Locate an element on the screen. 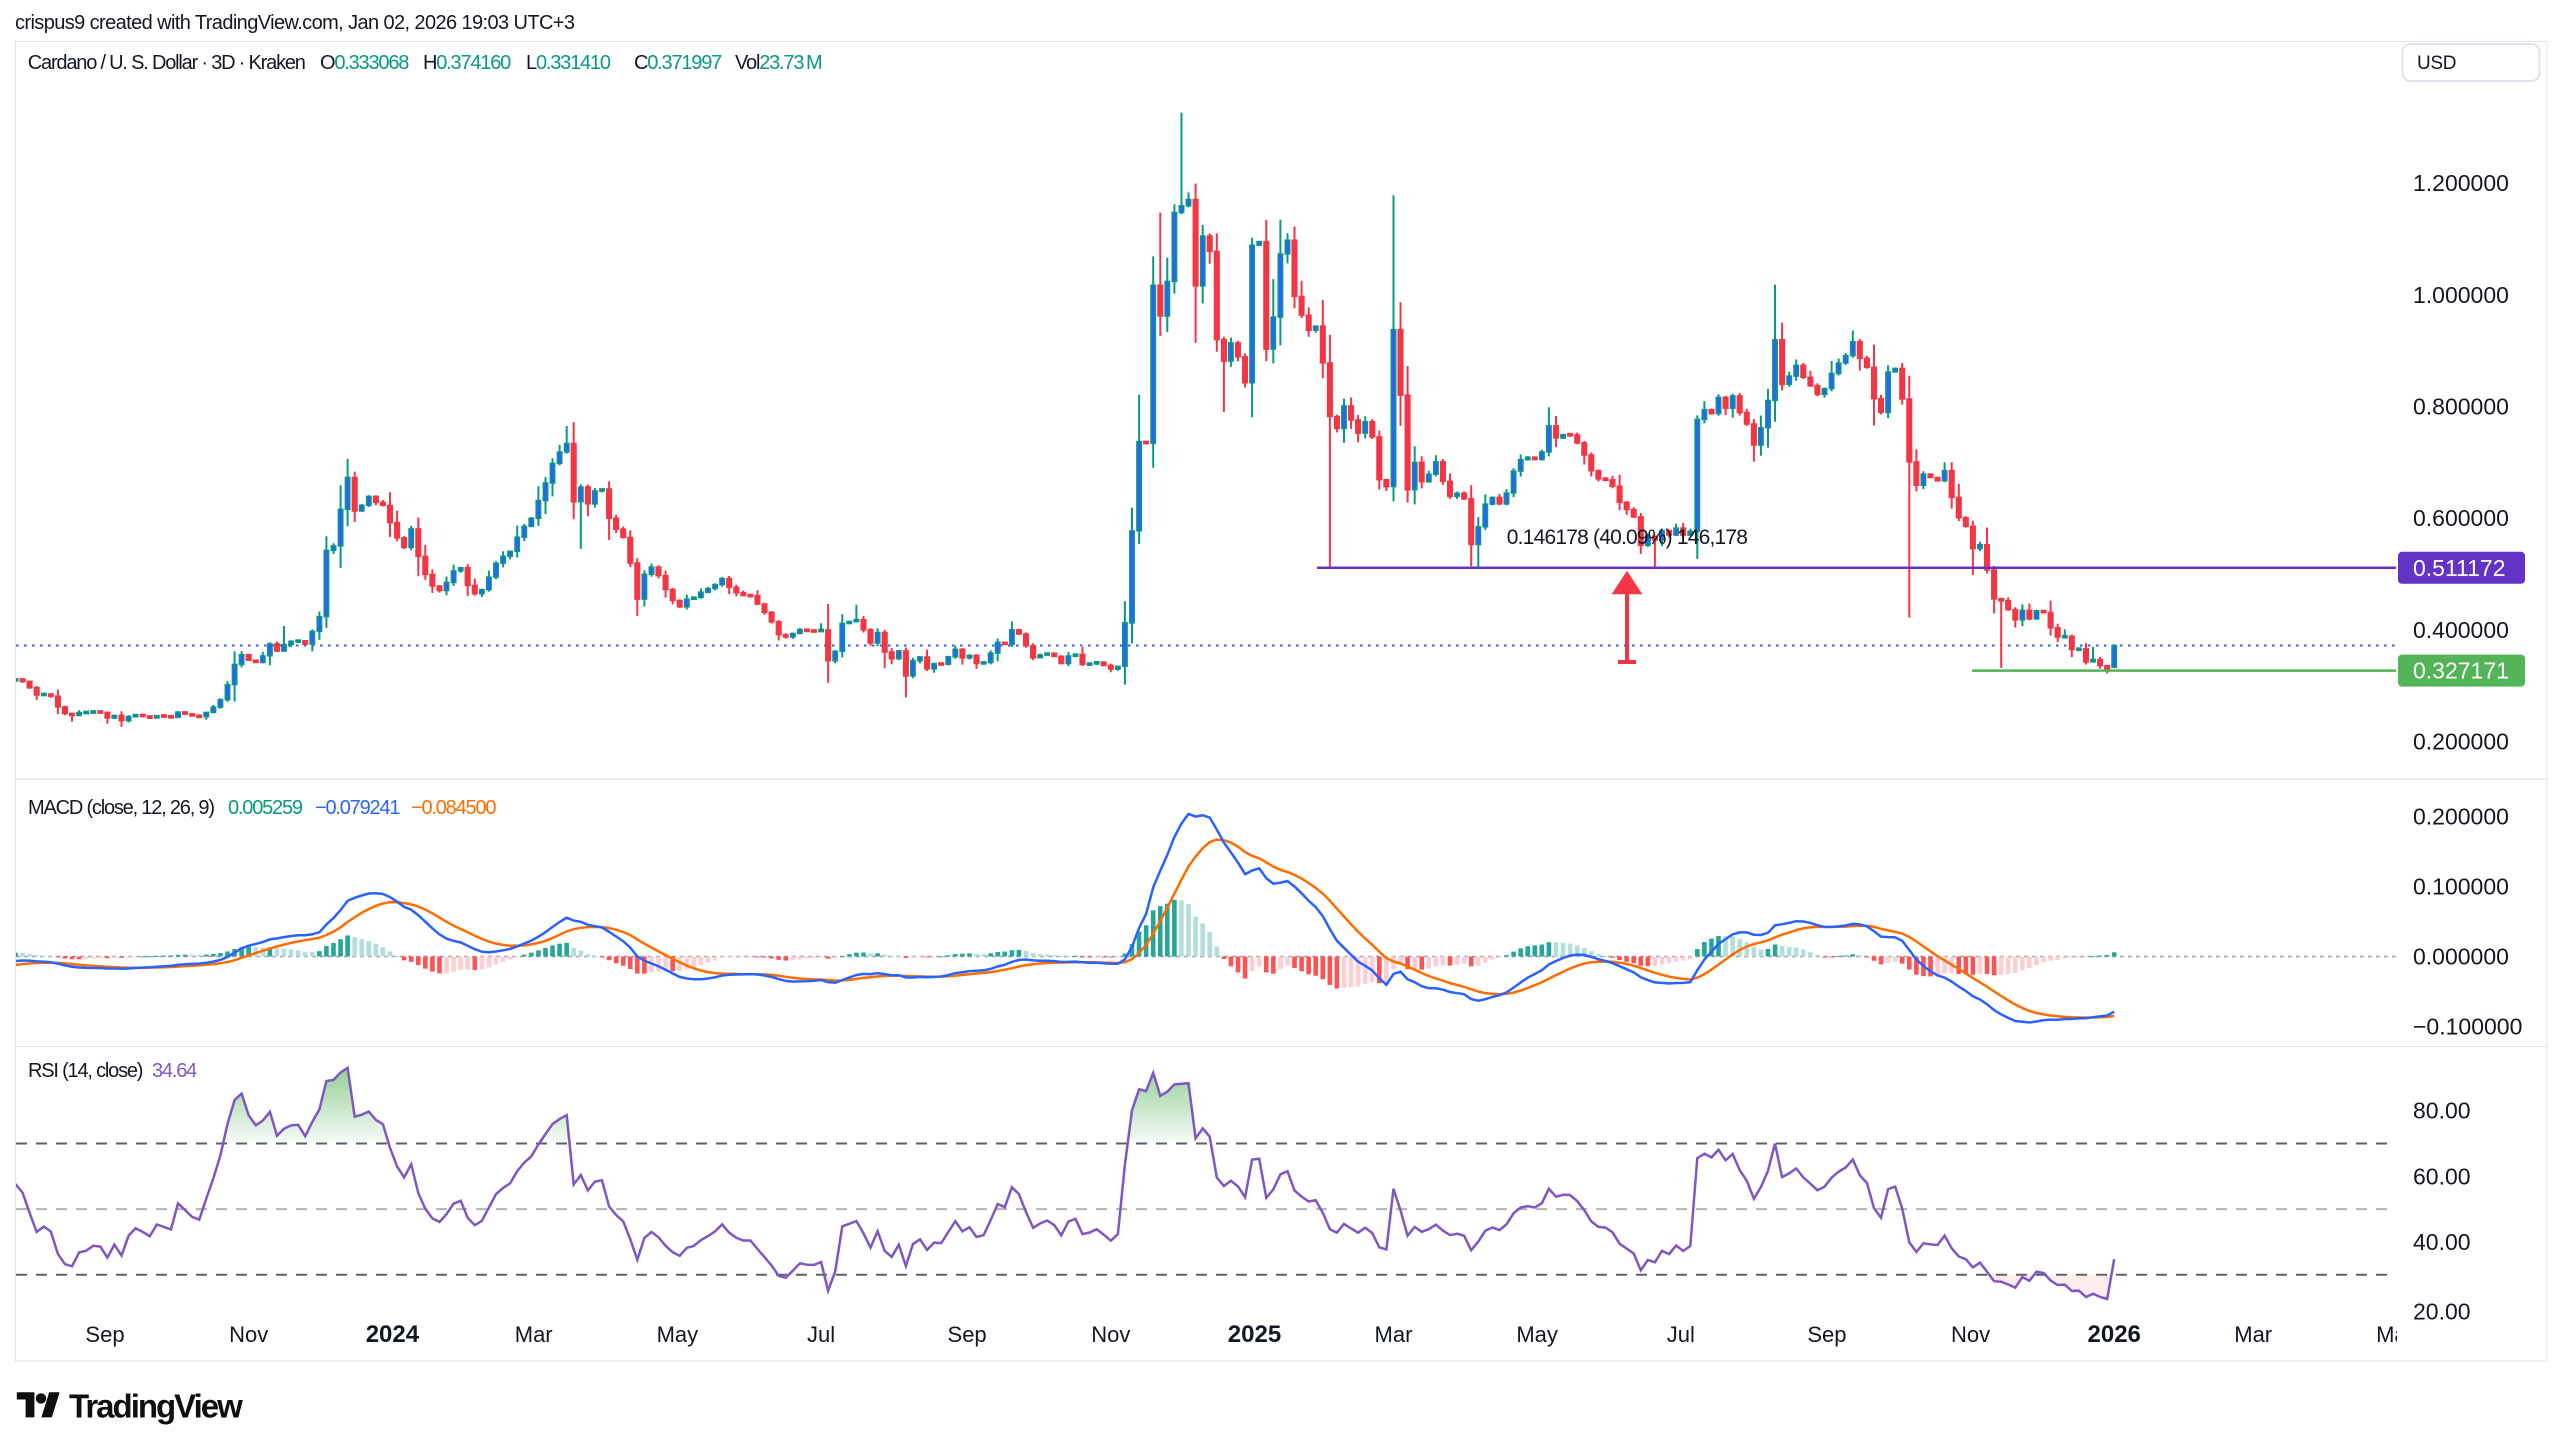 The width and height of the screenshot is (2560, 1447). svg-text: 0.327171 is located at coordinates (2461, 671).